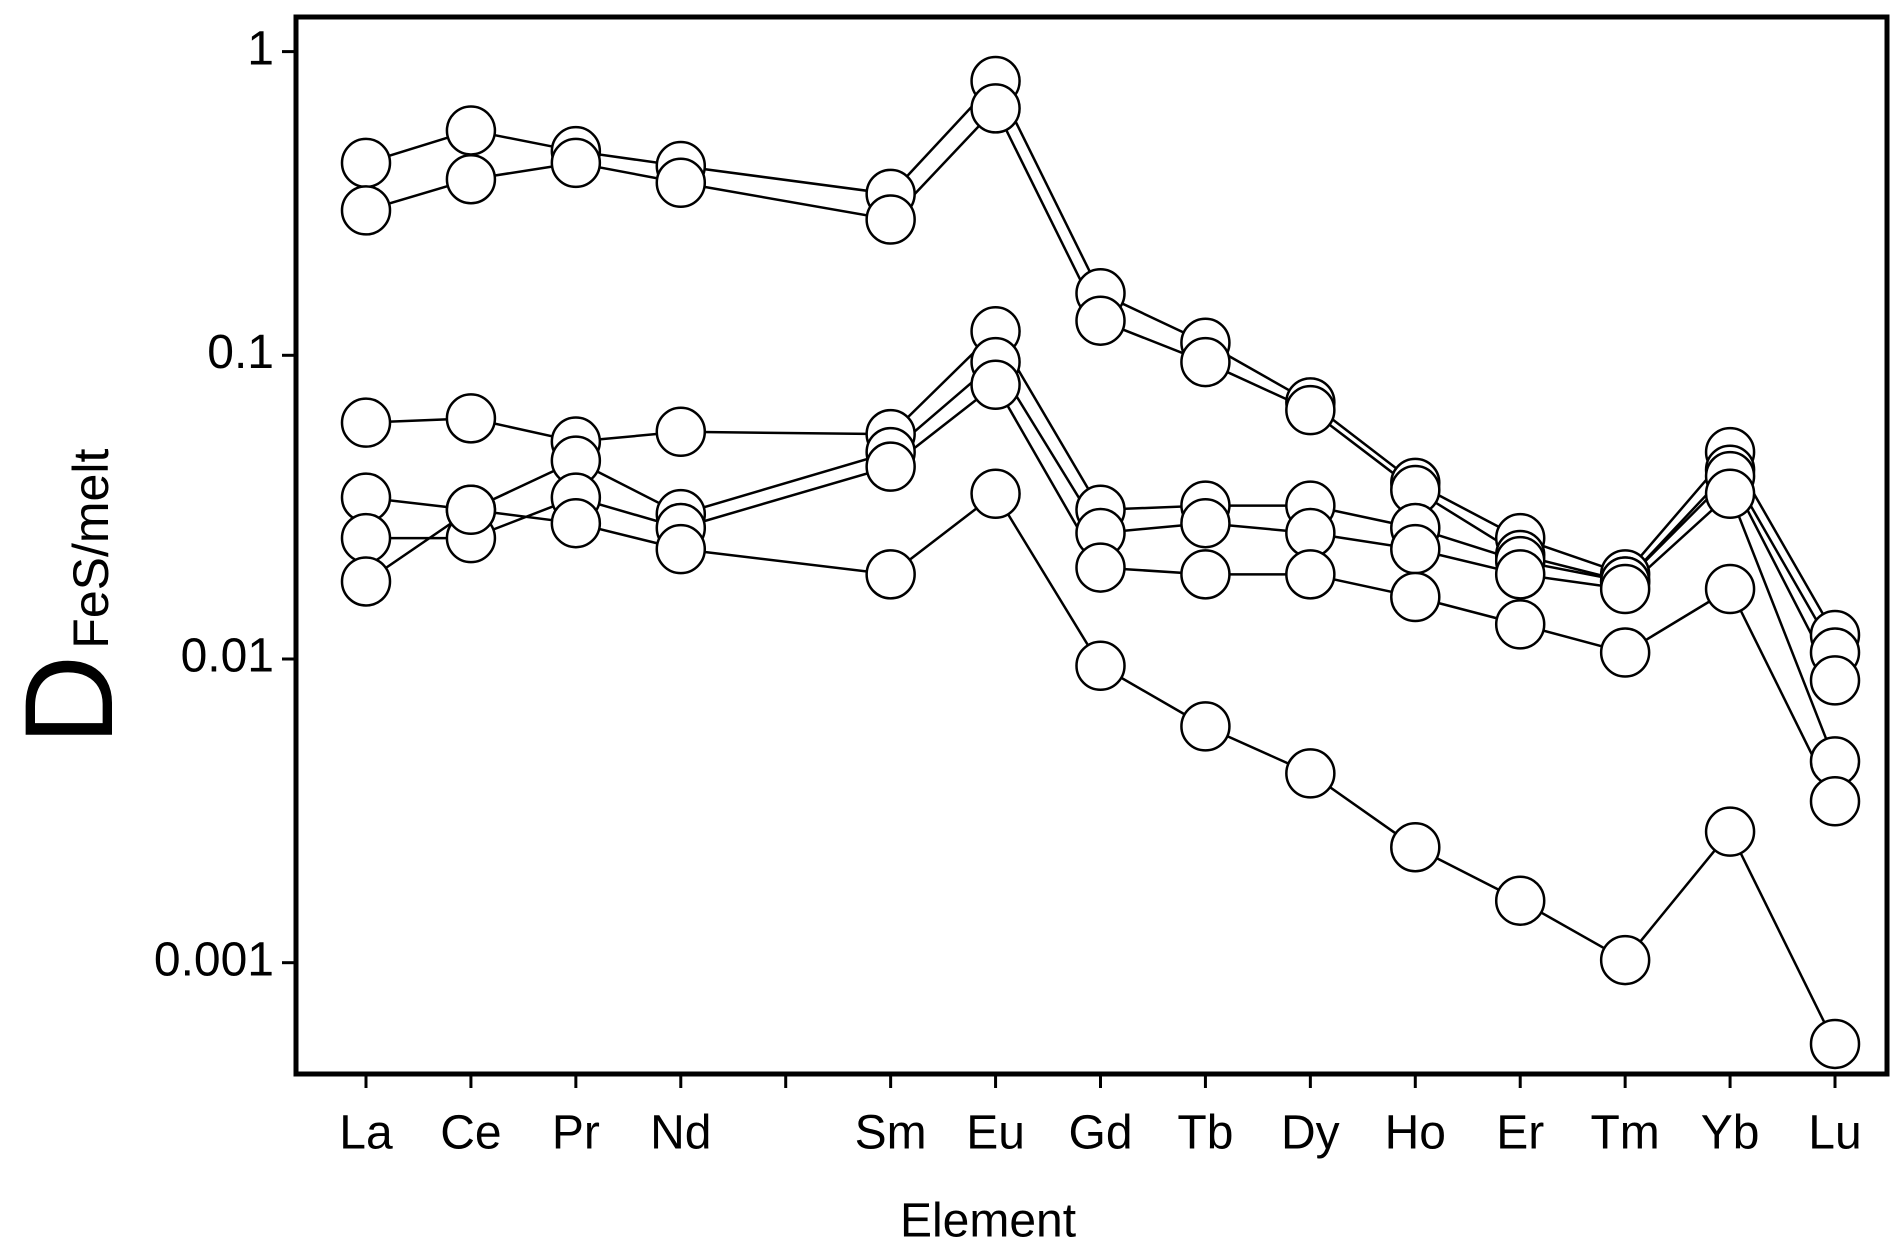  I want to click on x-tick-label: Eu, so click(995, 1133).